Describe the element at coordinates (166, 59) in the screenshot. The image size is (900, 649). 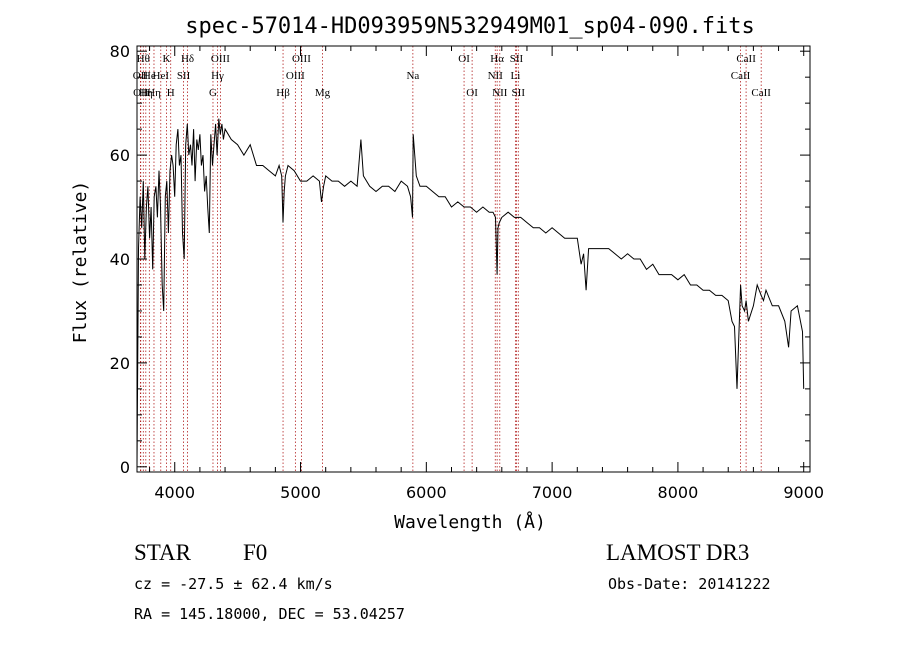
I see `line-label: K` at that location.